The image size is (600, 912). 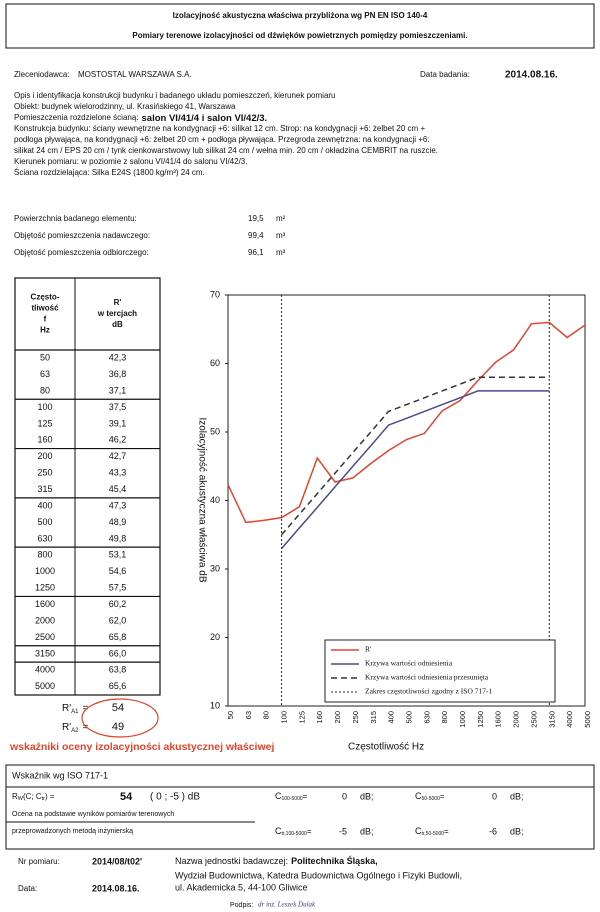 What do you see at coordinates (45, 308) in the screenshot?
I see `table-header: tliwość` at bounding box center [45, 308].